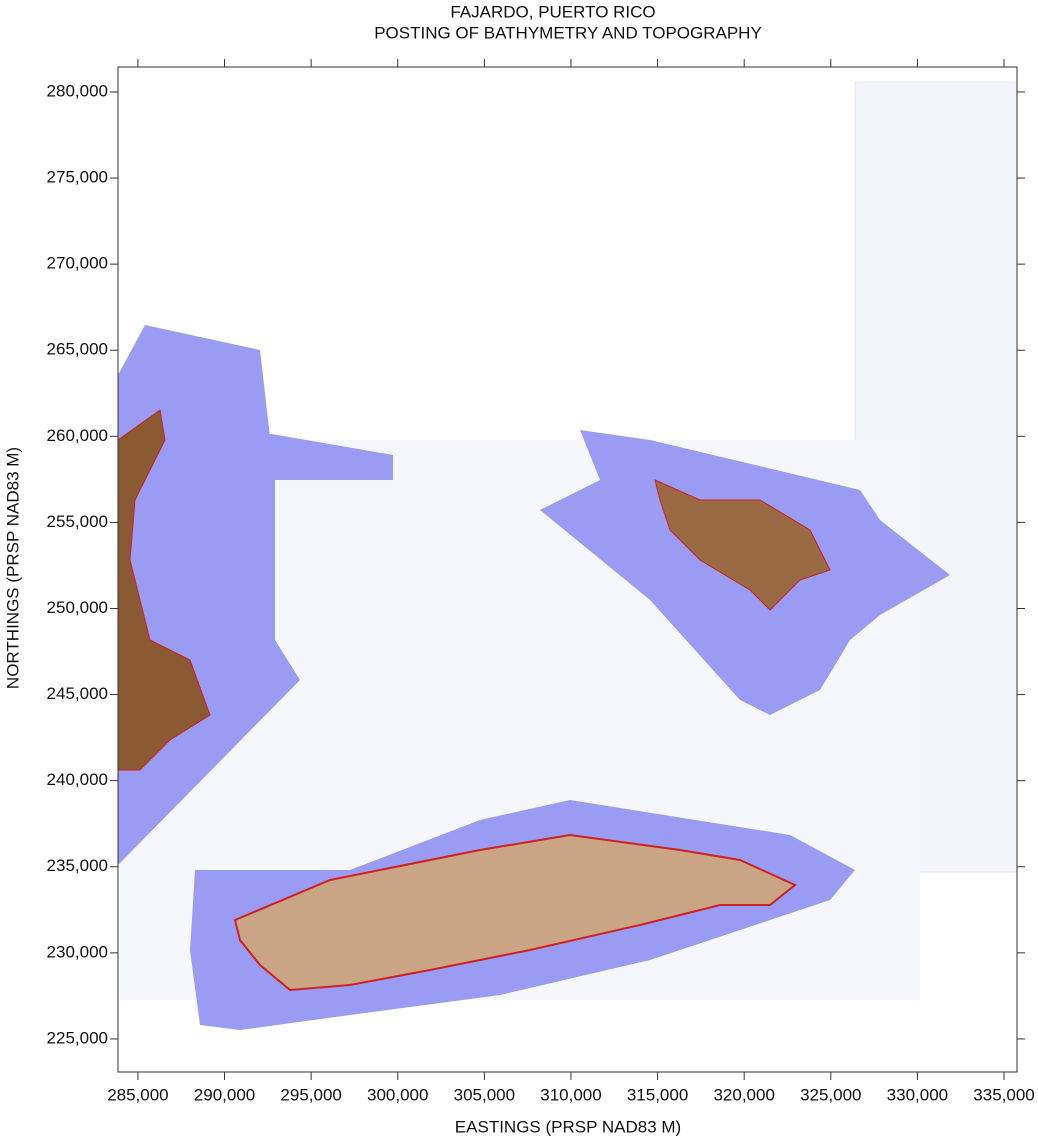 The width and height of the screenshot is (1038, 1145). Describe the element at coordinates (568, 32) in the screenshot. I see `chart-subtitle: POSTING OF BATHYMETRY AND TOPOGRAPHY` at that location.